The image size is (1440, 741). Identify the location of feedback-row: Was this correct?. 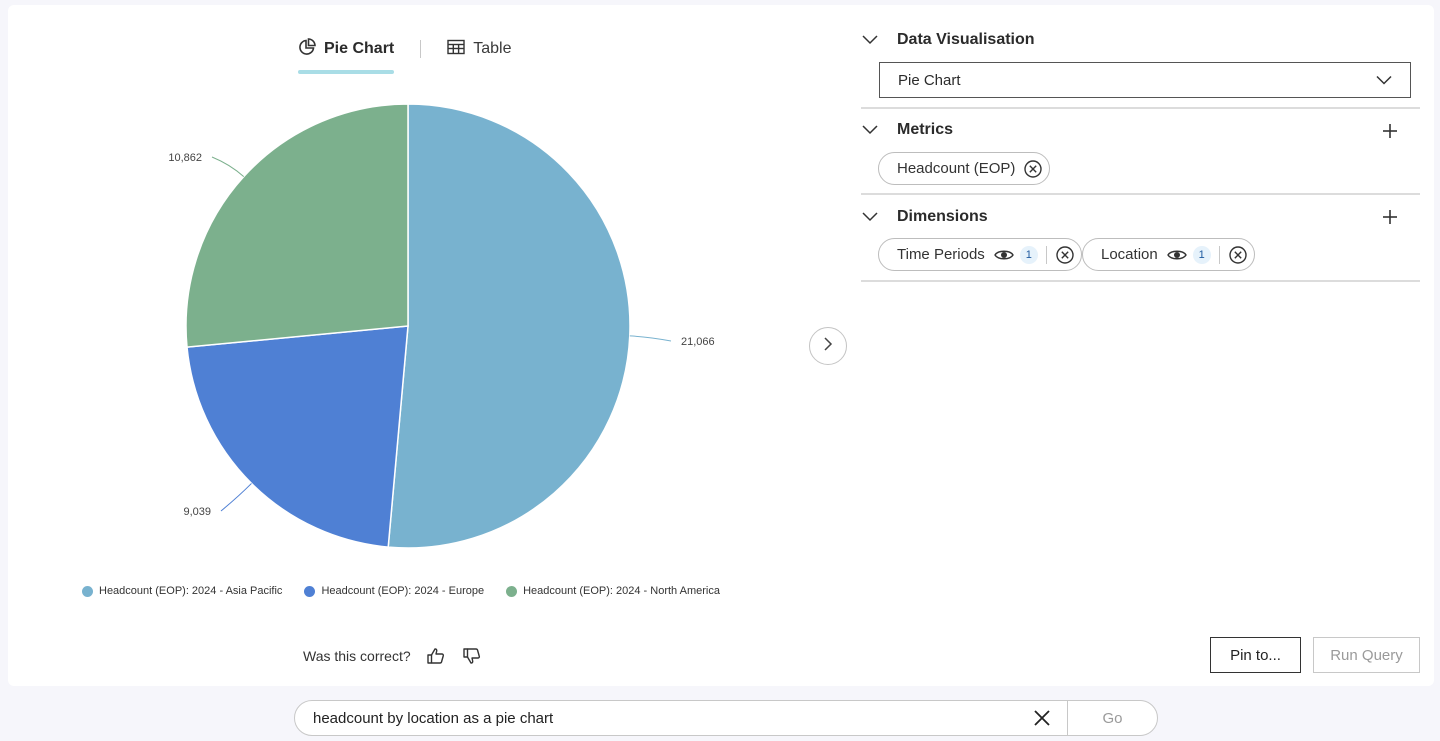
(393, 656).